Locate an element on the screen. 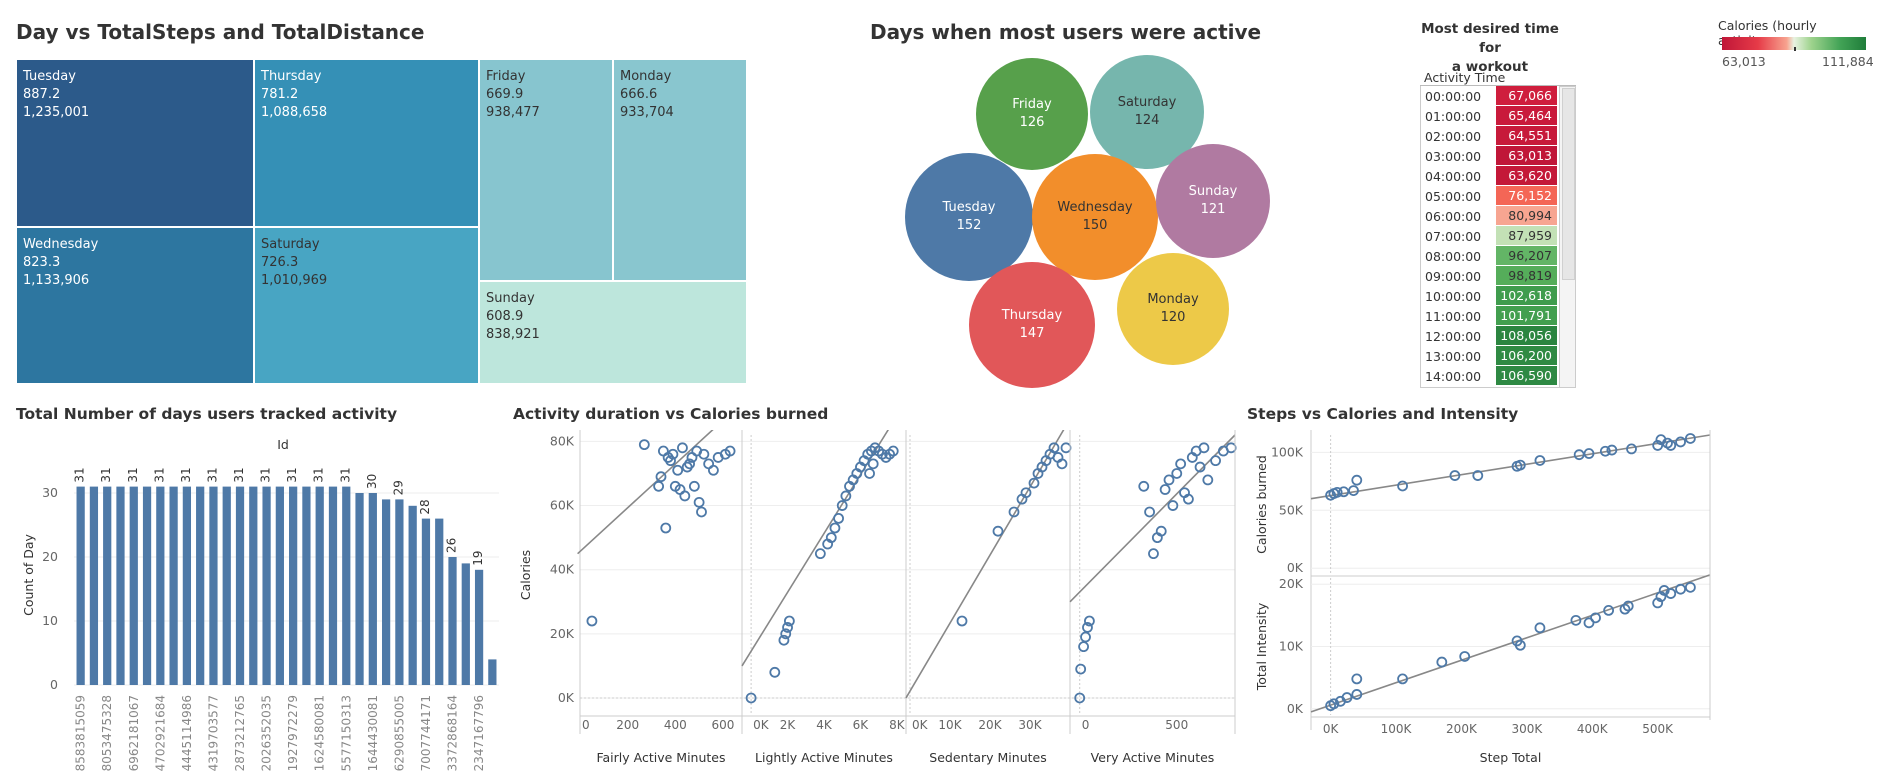 The height and width of the screenshot is (783, 1881). heatmap-scrollbar is located at coordinates (1567, 237).